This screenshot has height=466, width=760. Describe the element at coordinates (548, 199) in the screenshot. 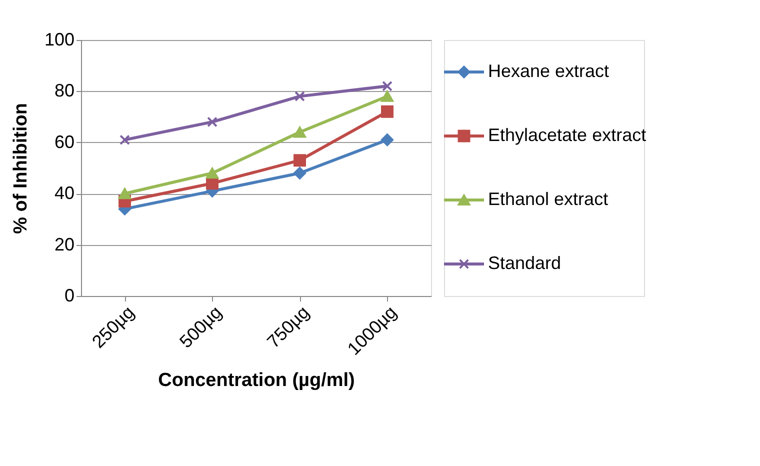

I see `legend-label: Ethanol extract` at that location.